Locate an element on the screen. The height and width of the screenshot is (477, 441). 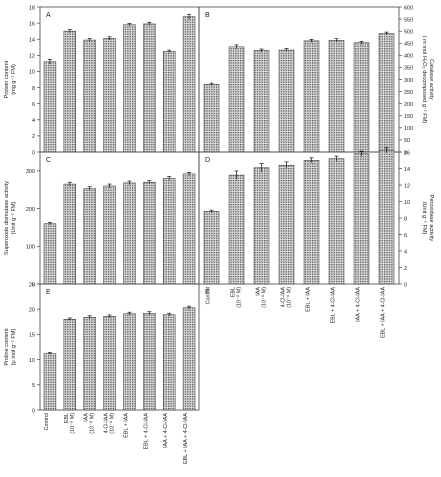
y-tick-label: 8 is located at coordinates (33, 89).